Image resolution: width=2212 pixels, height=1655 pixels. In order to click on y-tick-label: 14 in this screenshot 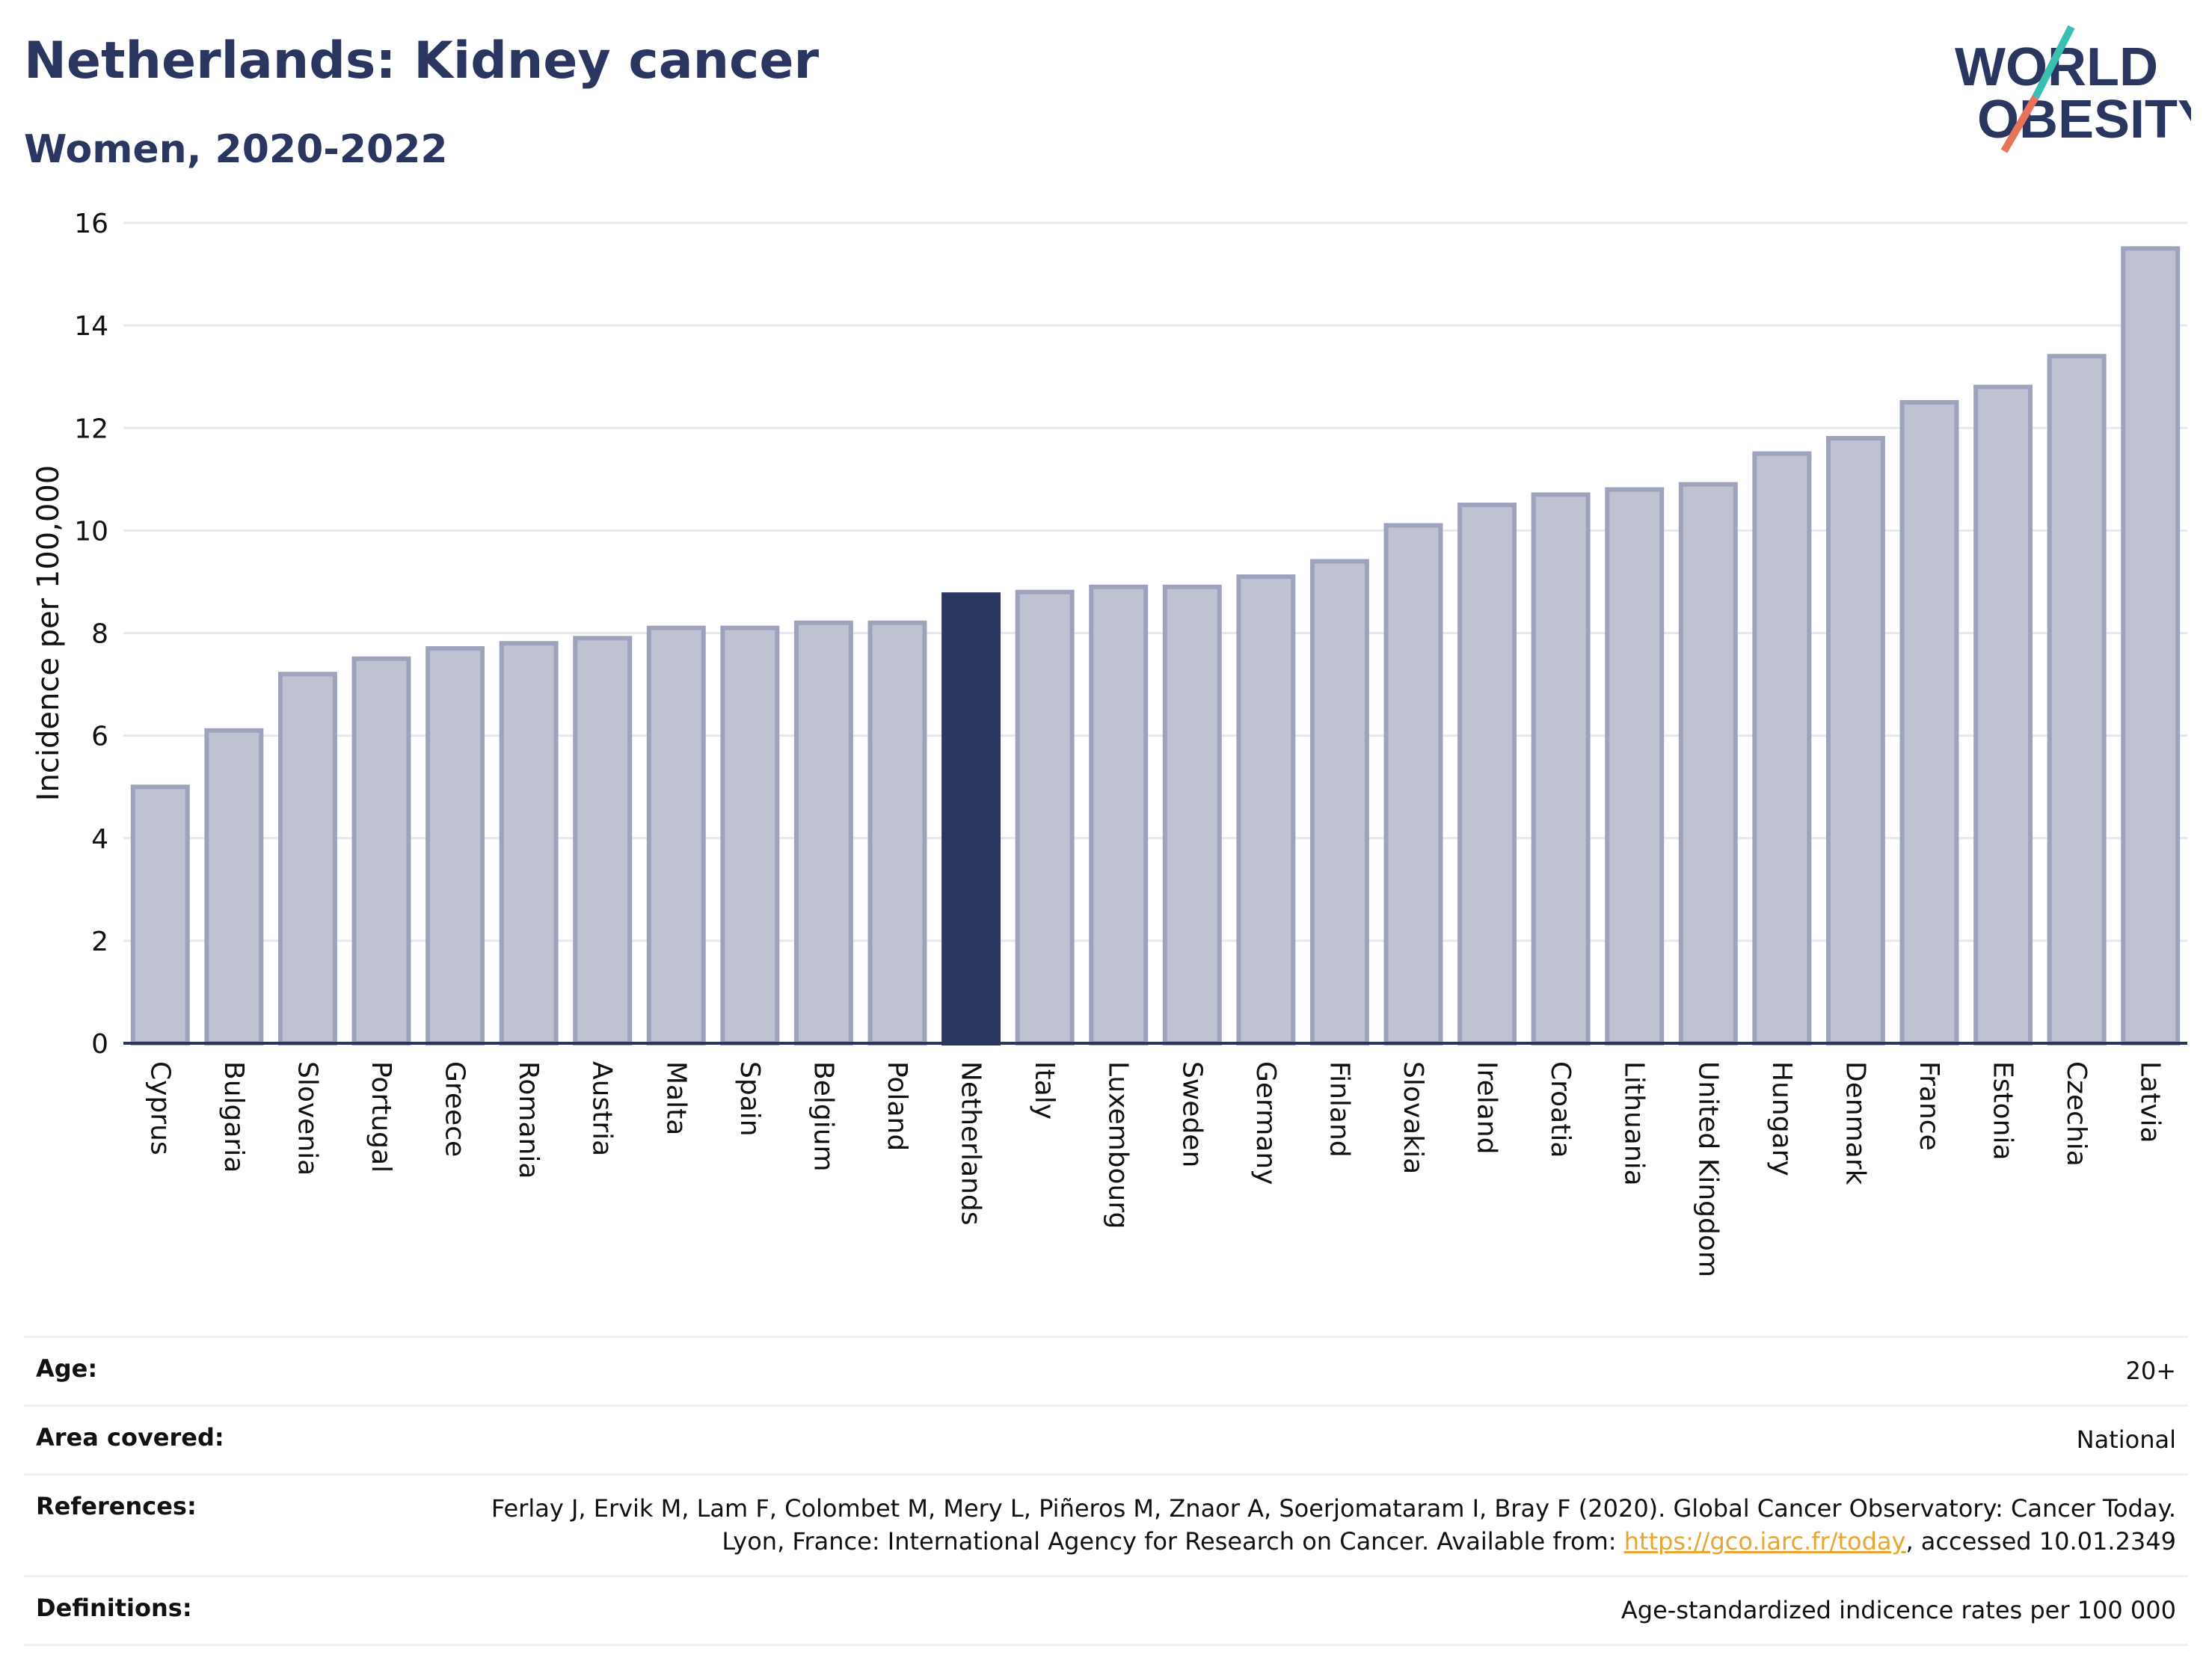, I will do `click(91, 326)`.